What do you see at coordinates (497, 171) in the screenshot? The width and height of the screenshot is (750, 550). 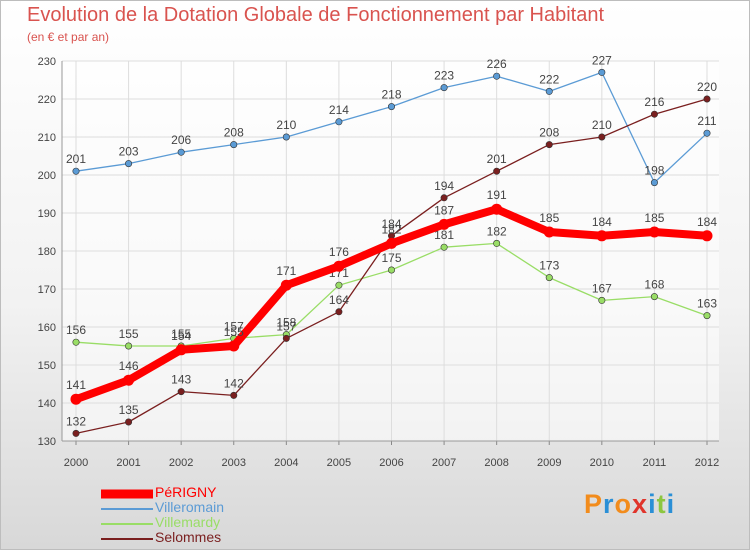 I see `point-selommes-2008` at bounding box center [497, 171].